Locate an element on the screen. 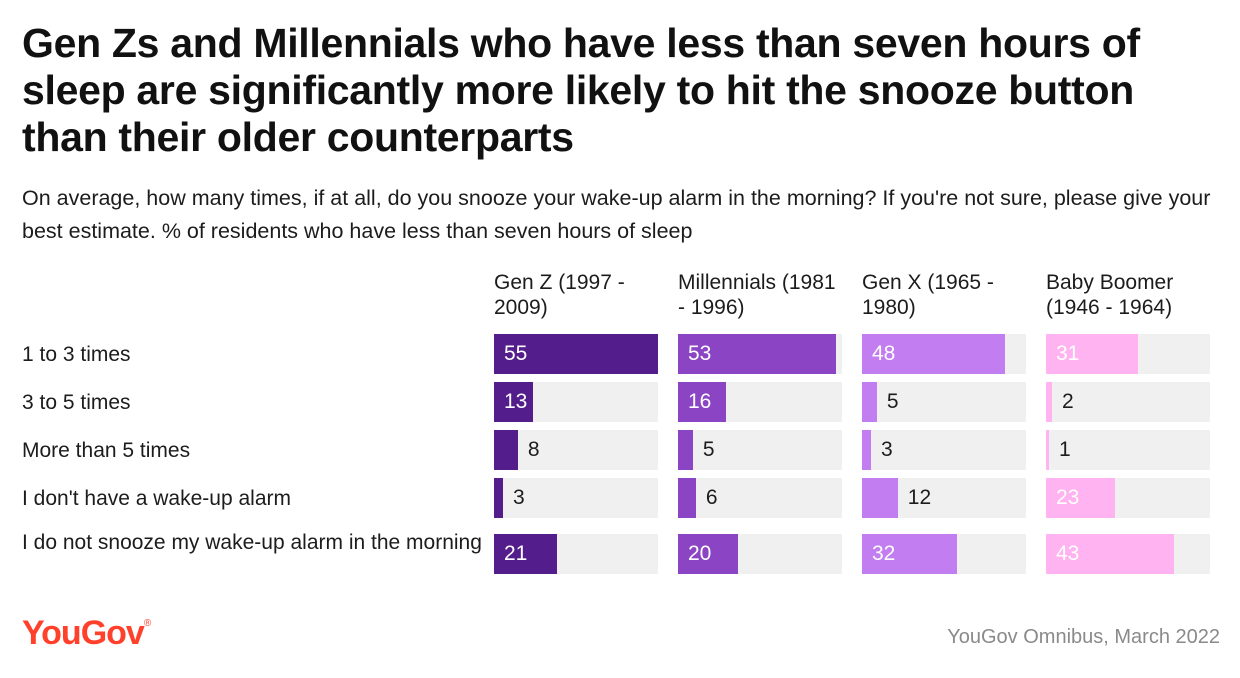 The height and width of the screenshot is (678, 1240). yougov-logo: YouGov® is located at coordinates (87, 633).